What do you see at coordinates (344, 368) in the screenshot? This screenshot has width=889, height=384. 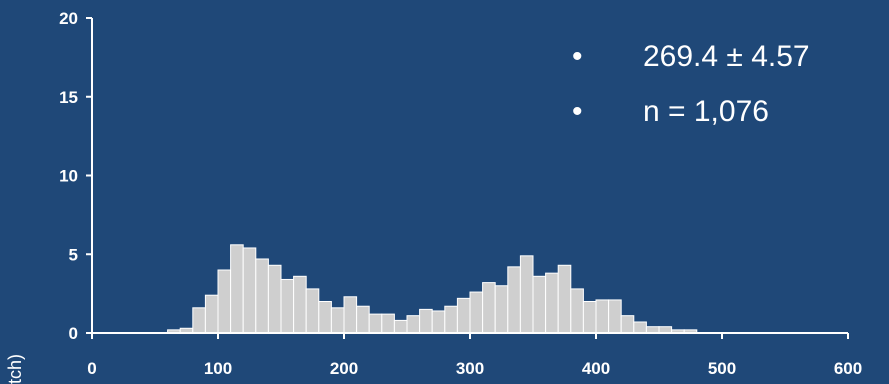 I see `x-tick-label: 200` at bounding box center [344, 368].